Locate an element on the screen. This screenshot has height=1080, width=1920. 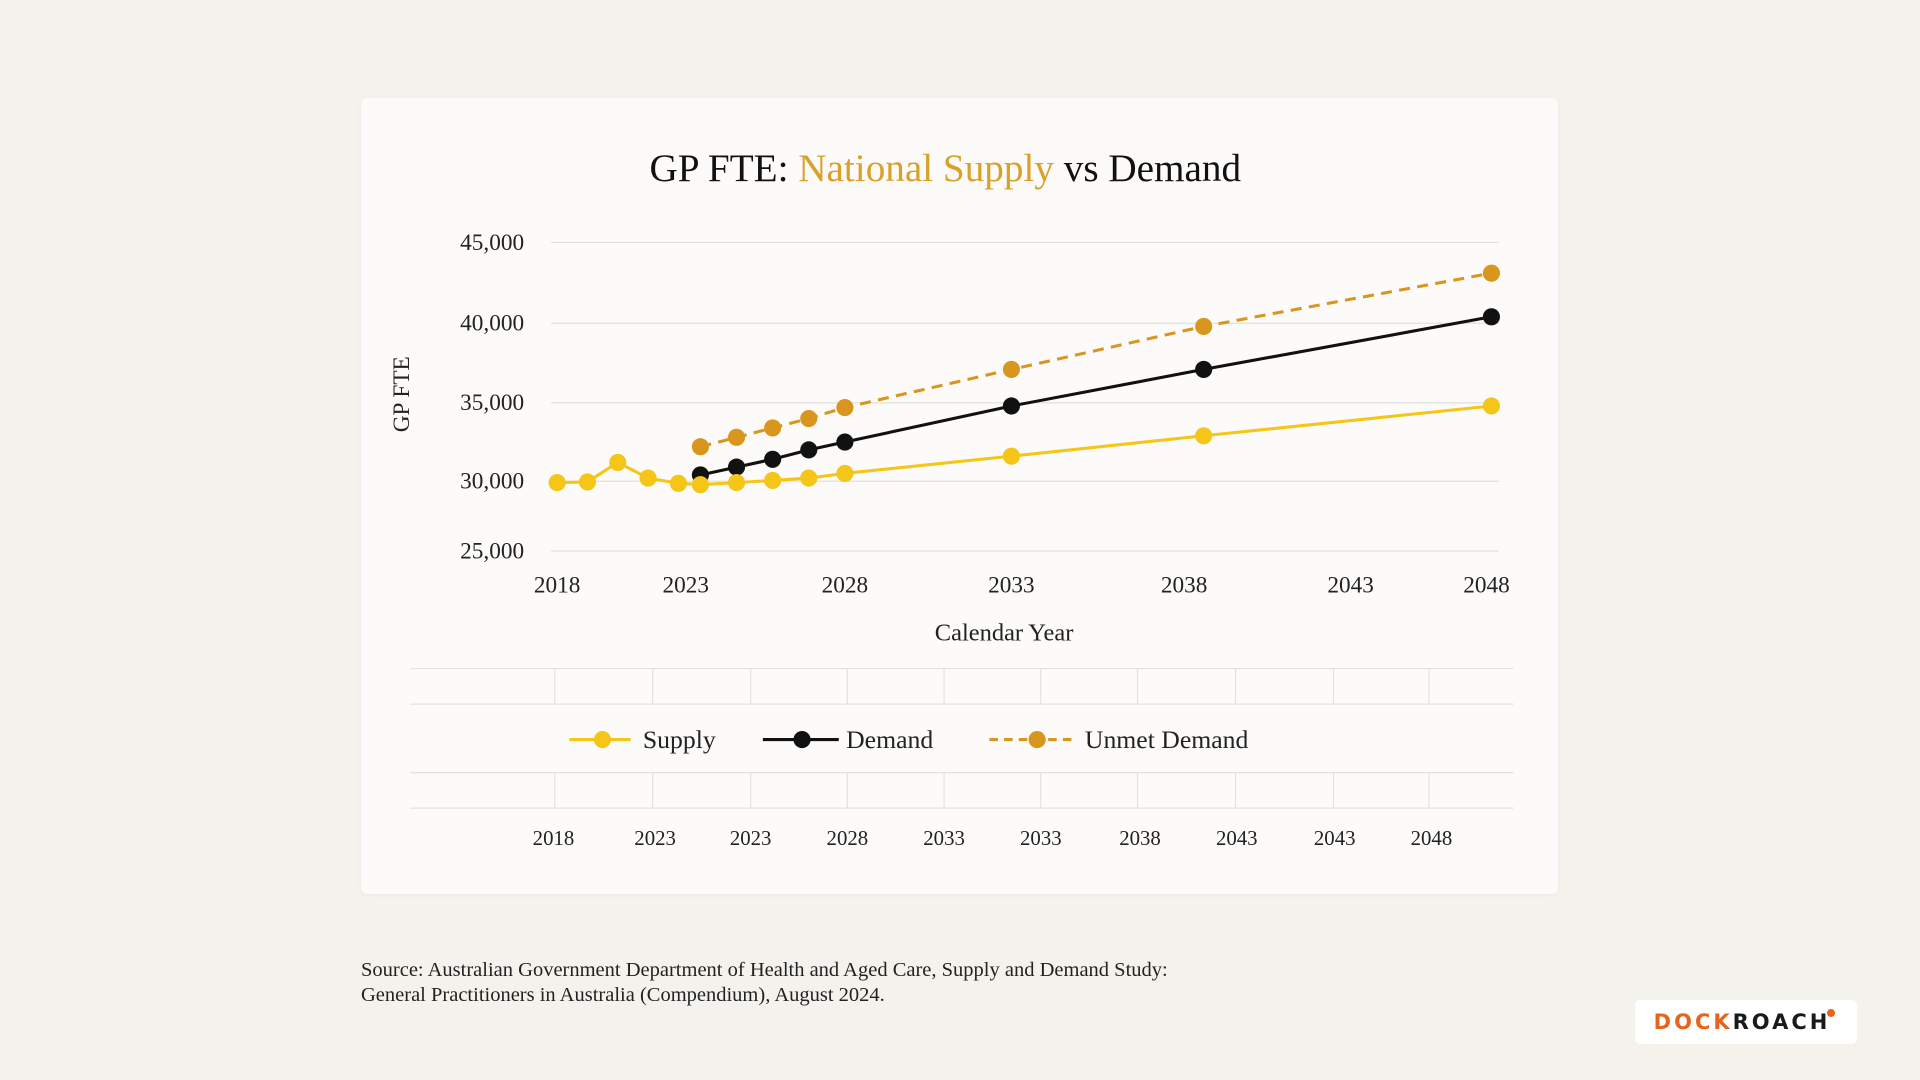
legend-label: Demand is located at coordinates (889, 739).